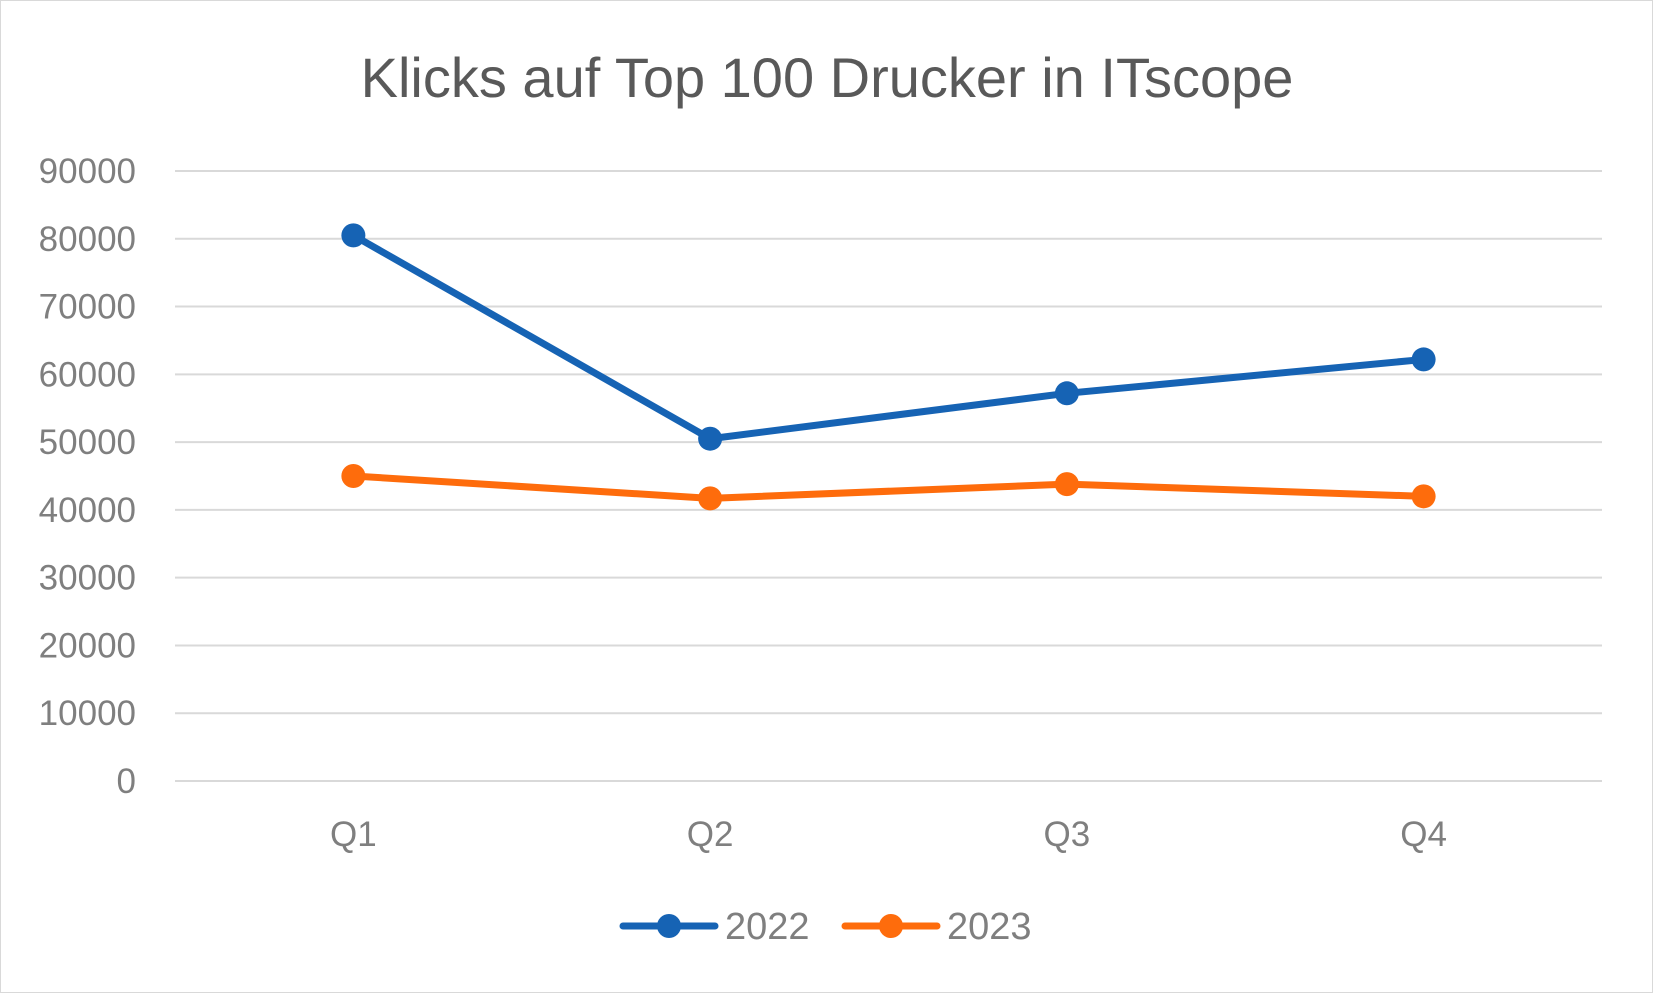 The height and width of the screenshot is (994, 1653). Describe the element at coordinates (1423, 834) in the screenshot. I see `x-tick-label: Q4` at that location.